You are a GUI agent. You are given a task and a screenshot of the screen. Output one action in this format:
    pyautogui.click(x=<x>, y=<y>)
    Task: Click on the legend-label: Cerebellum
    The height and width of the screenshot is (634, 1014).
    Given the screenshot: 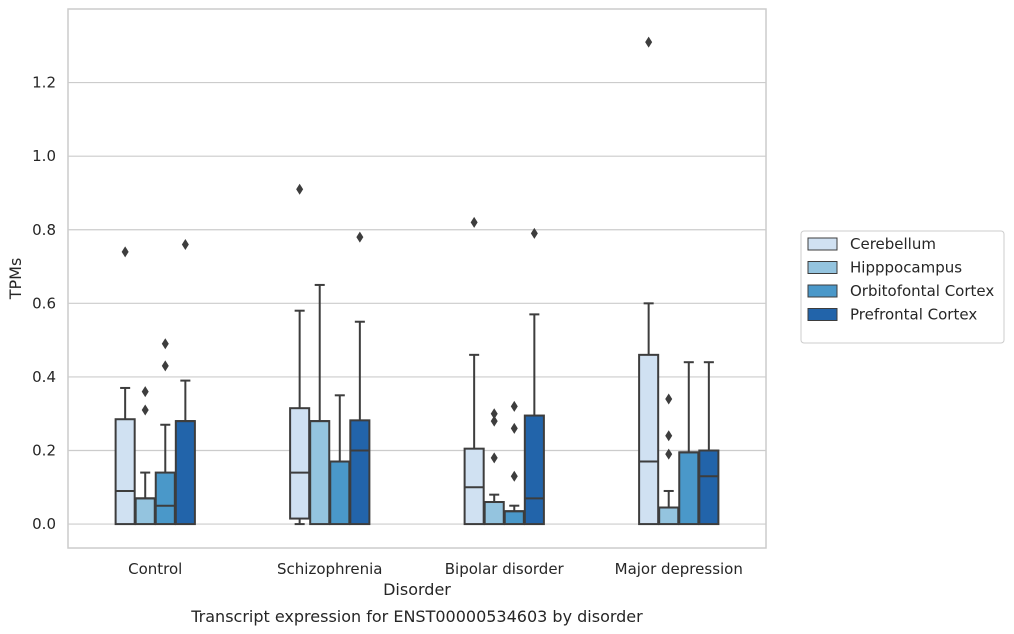 What is the action you would take?
    pyautogui.click(x=893, y=244)
    